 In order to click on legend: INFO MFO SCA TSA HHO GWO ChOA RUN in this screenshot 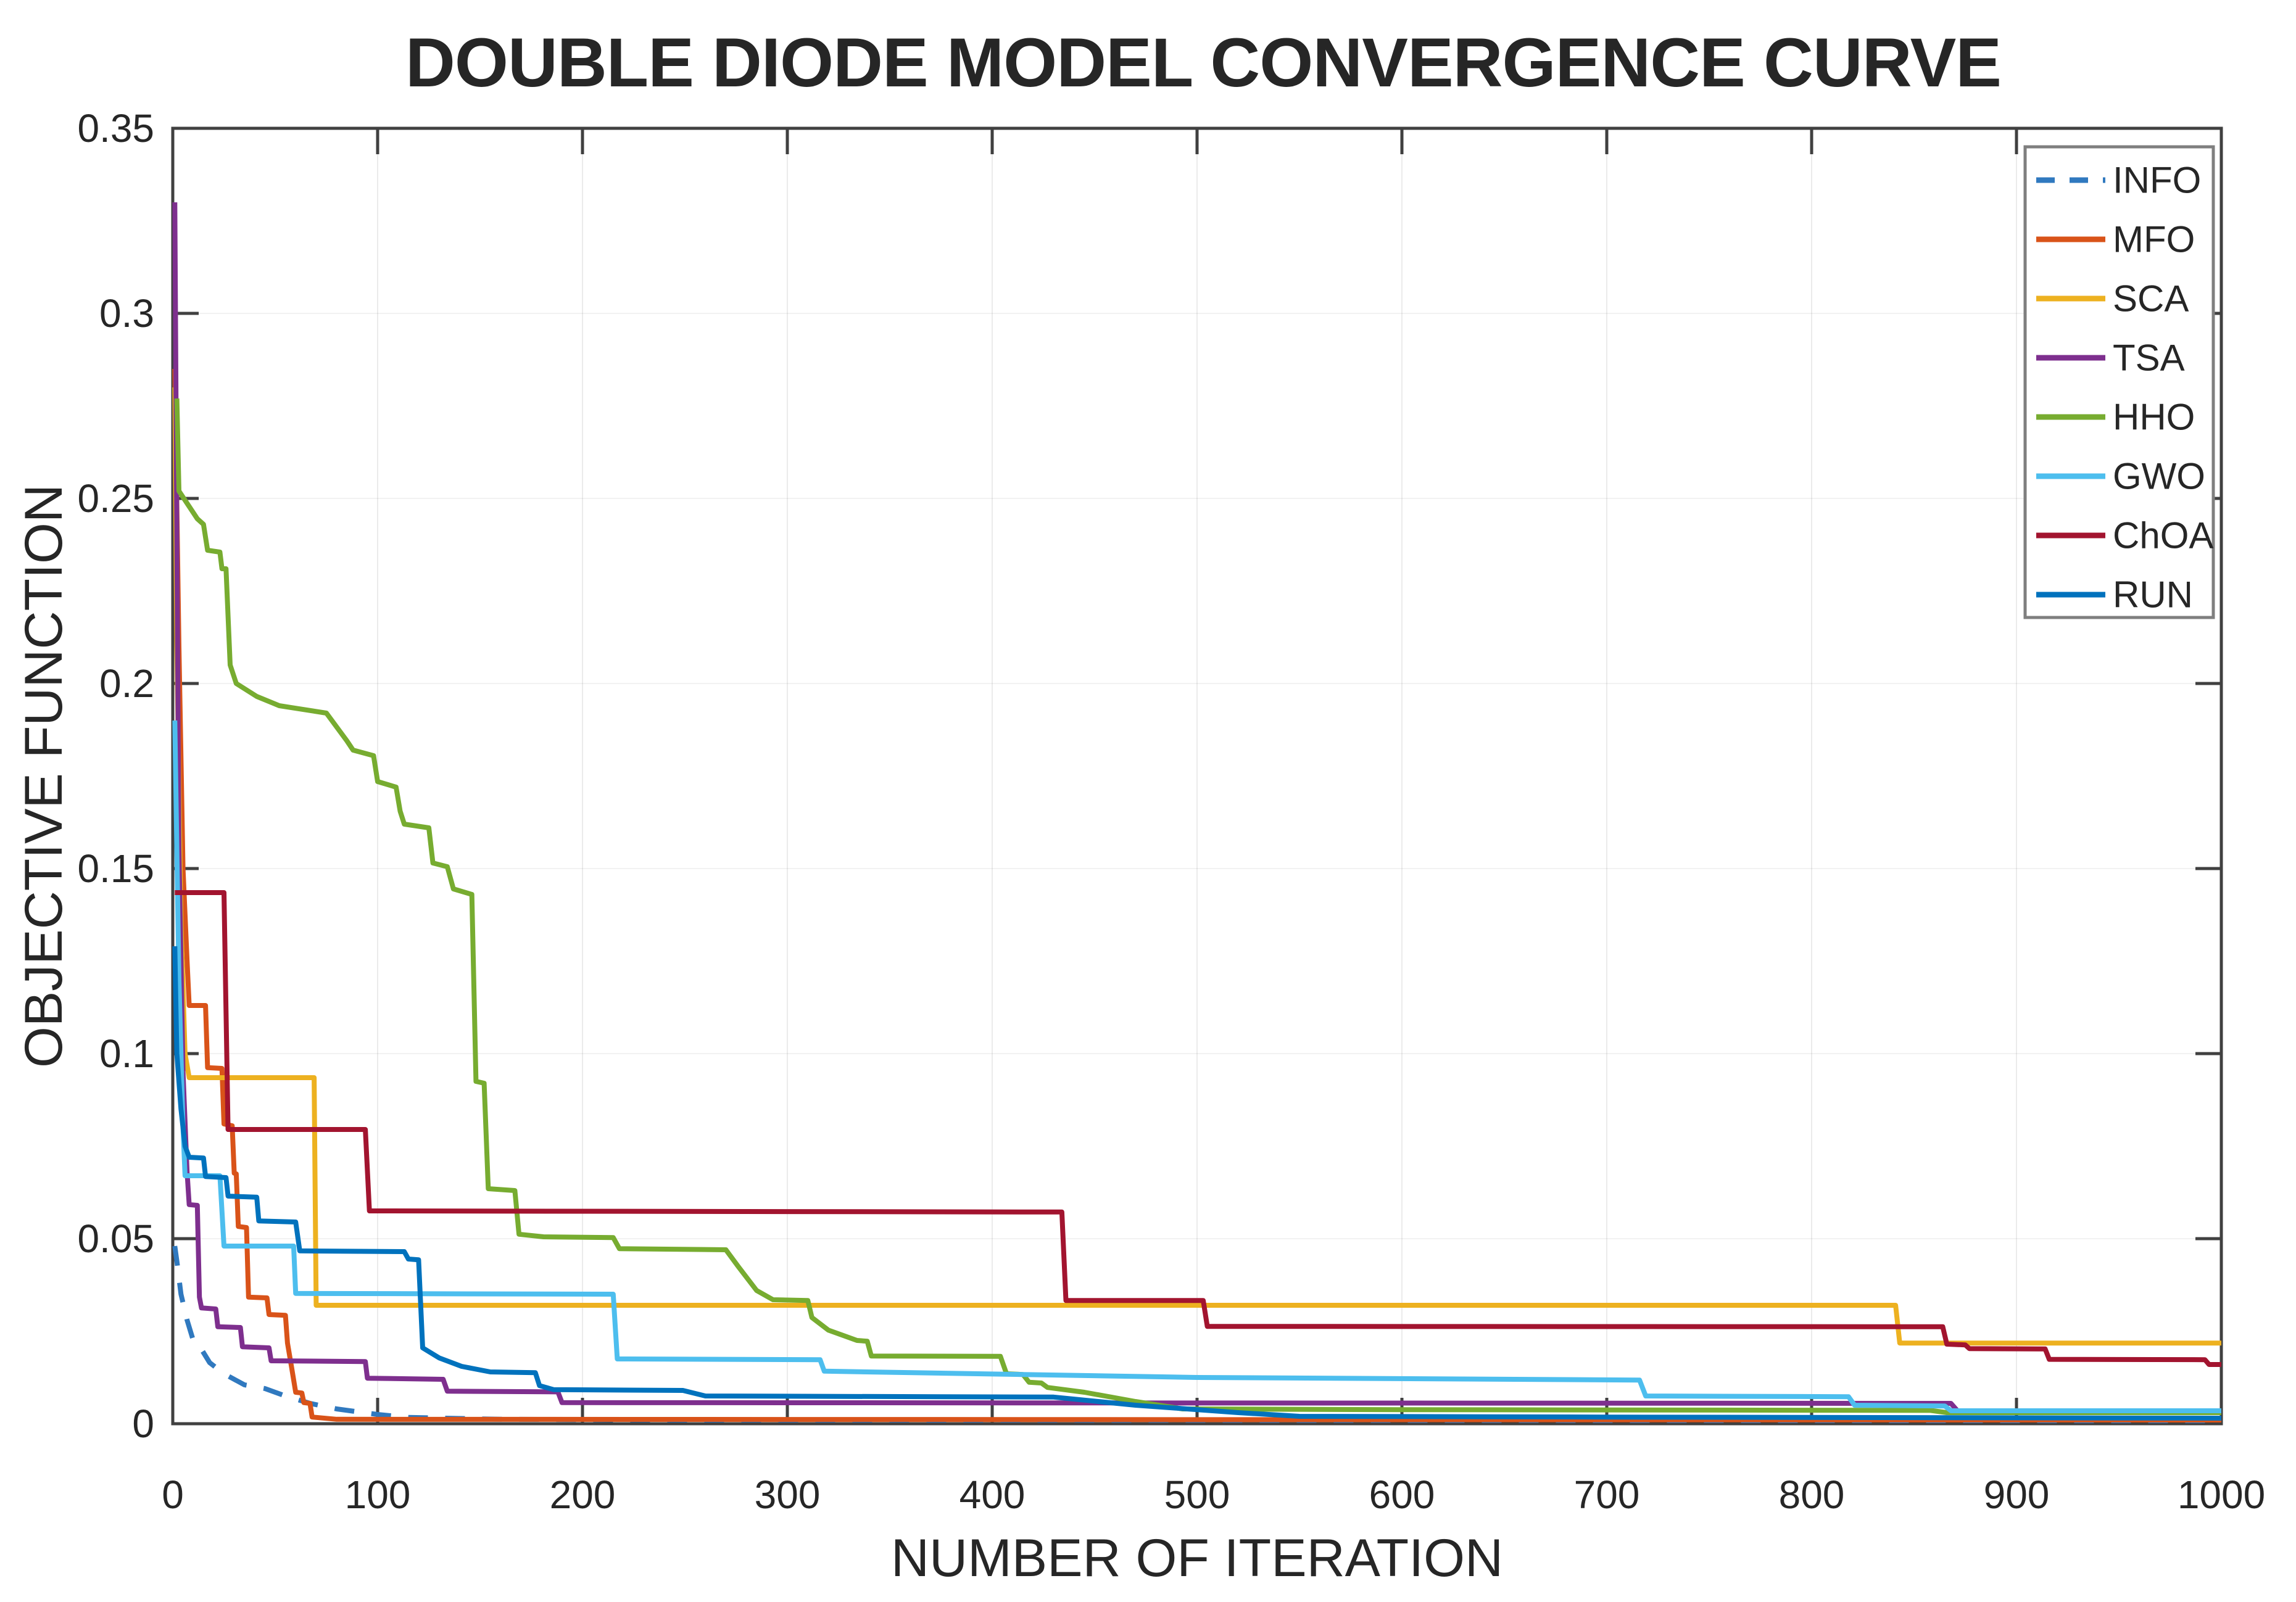, I will do `click(2119, 382)`.